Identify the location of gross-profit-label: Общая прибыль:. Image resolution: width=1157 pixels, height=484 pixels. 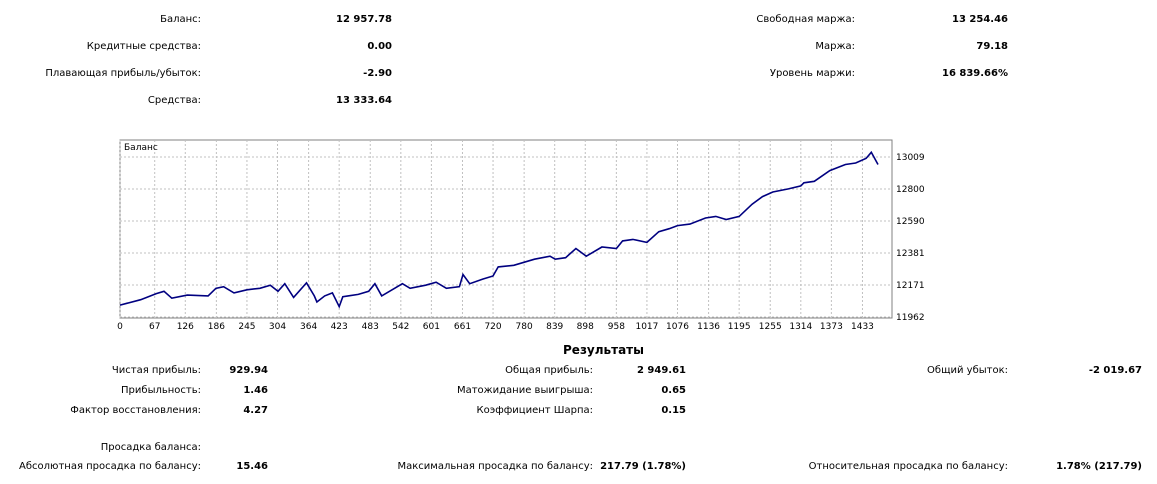
(549, 370).